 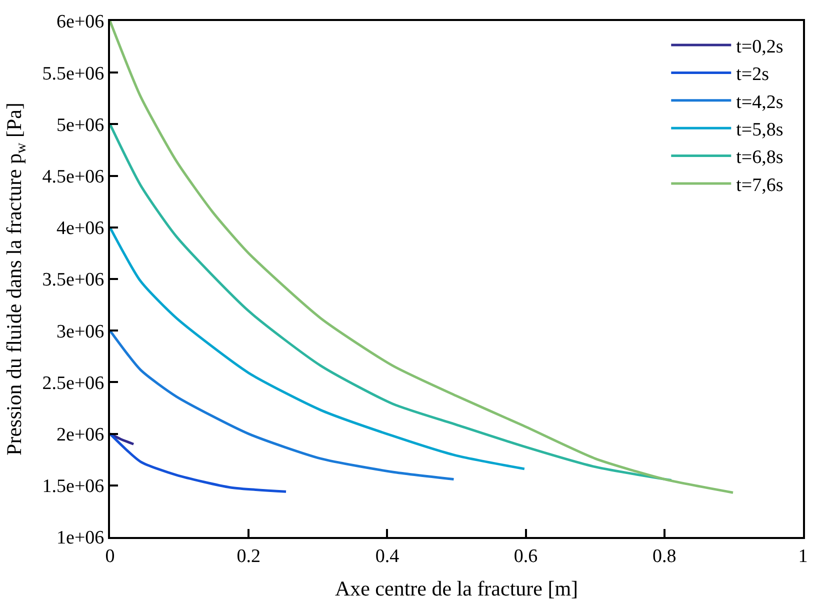 I want to click on x-tick-label: 1, so click(x=803, y=556).